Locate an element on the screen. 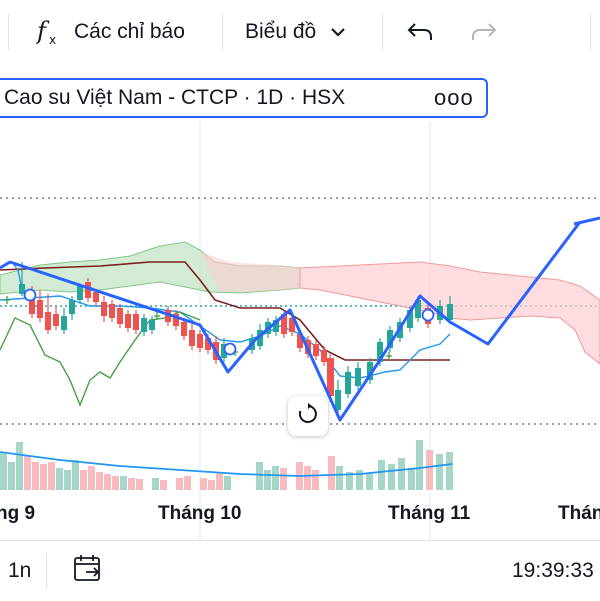 The height and width of the screenshot is (601, 600). x-axis-label: Tháng 11 is located at coordinates (429, 513).